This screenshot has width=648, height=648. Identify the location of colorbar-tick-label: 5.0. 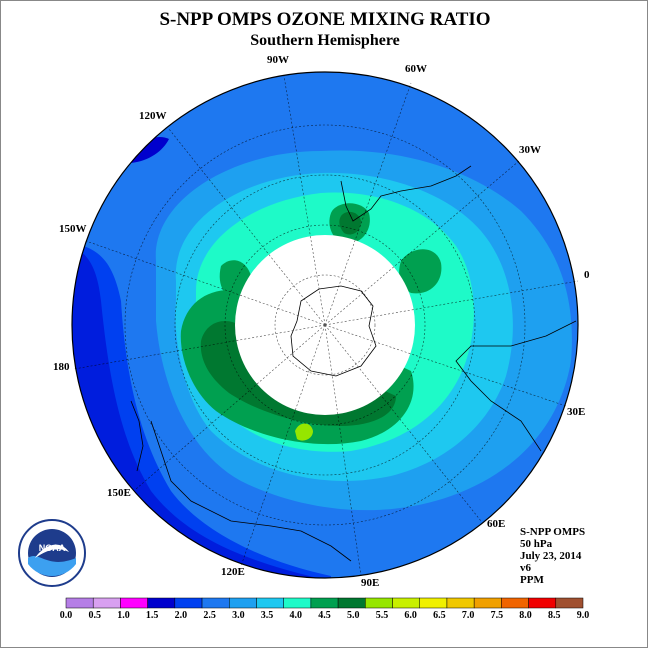
(353, 615).